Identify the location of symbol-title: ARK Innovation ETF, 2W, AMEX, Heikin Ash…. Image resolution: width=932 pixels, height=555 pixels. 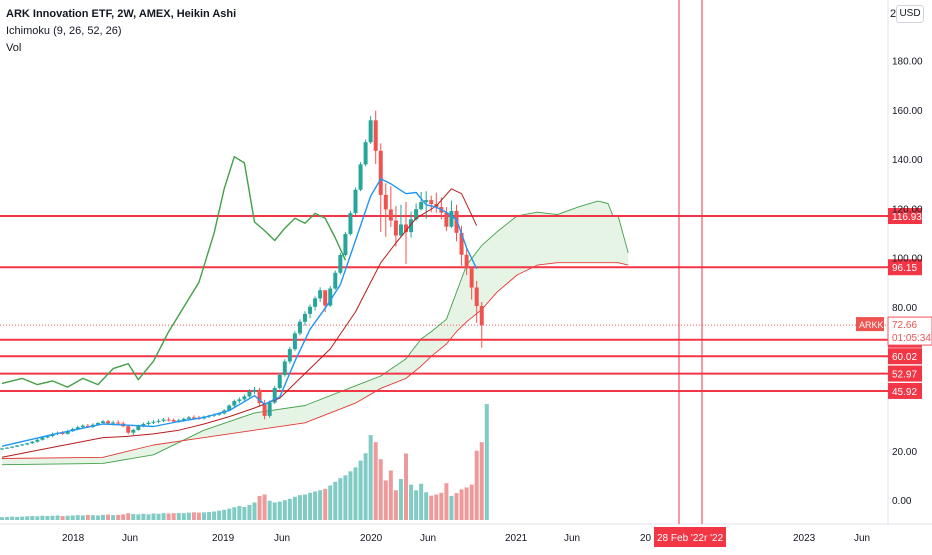
(121, 14).